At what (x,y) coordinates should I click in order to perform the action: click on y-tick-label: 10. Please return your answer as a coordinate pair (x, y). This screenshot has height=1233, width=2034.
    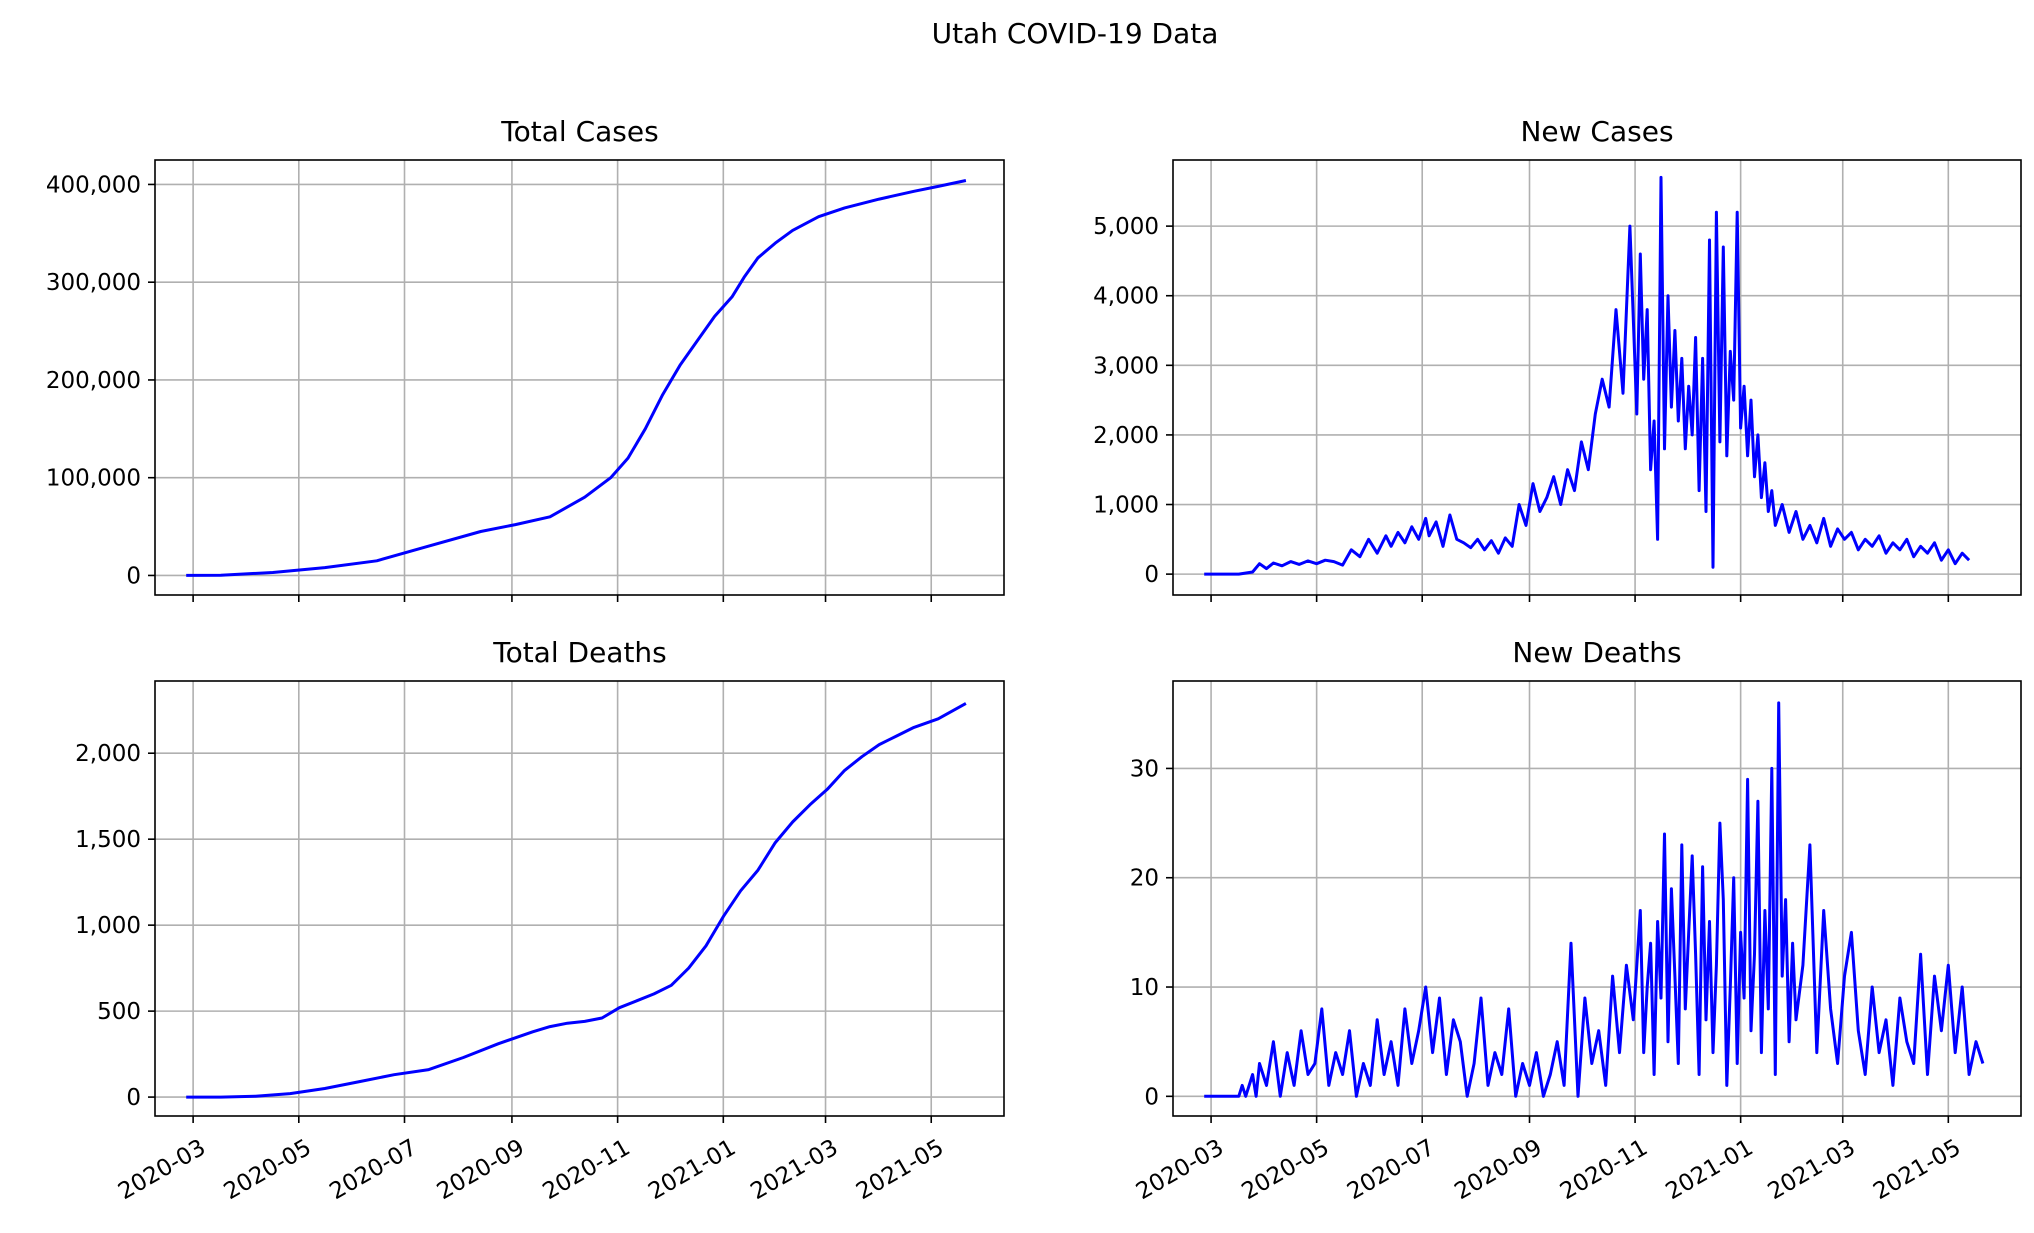
    Looking at the image, I should click on (1144, 988).